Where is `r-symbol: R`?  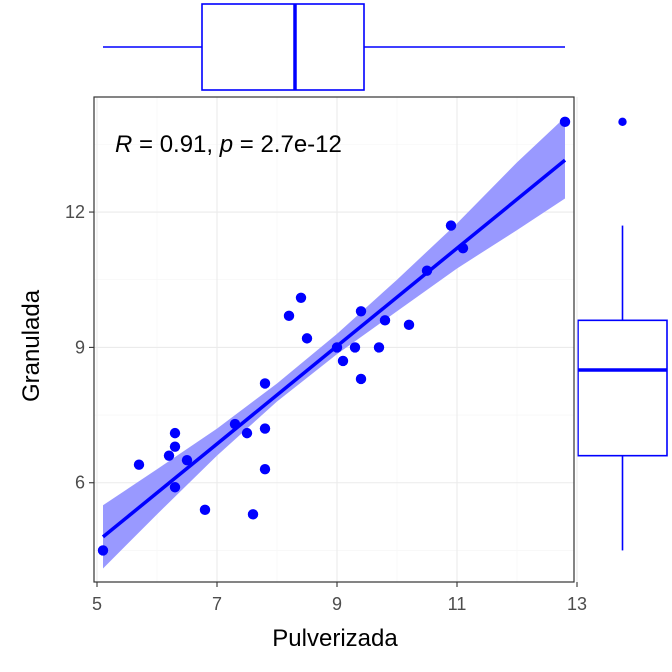 r-symbol: R is located at coordinates (123, 144).